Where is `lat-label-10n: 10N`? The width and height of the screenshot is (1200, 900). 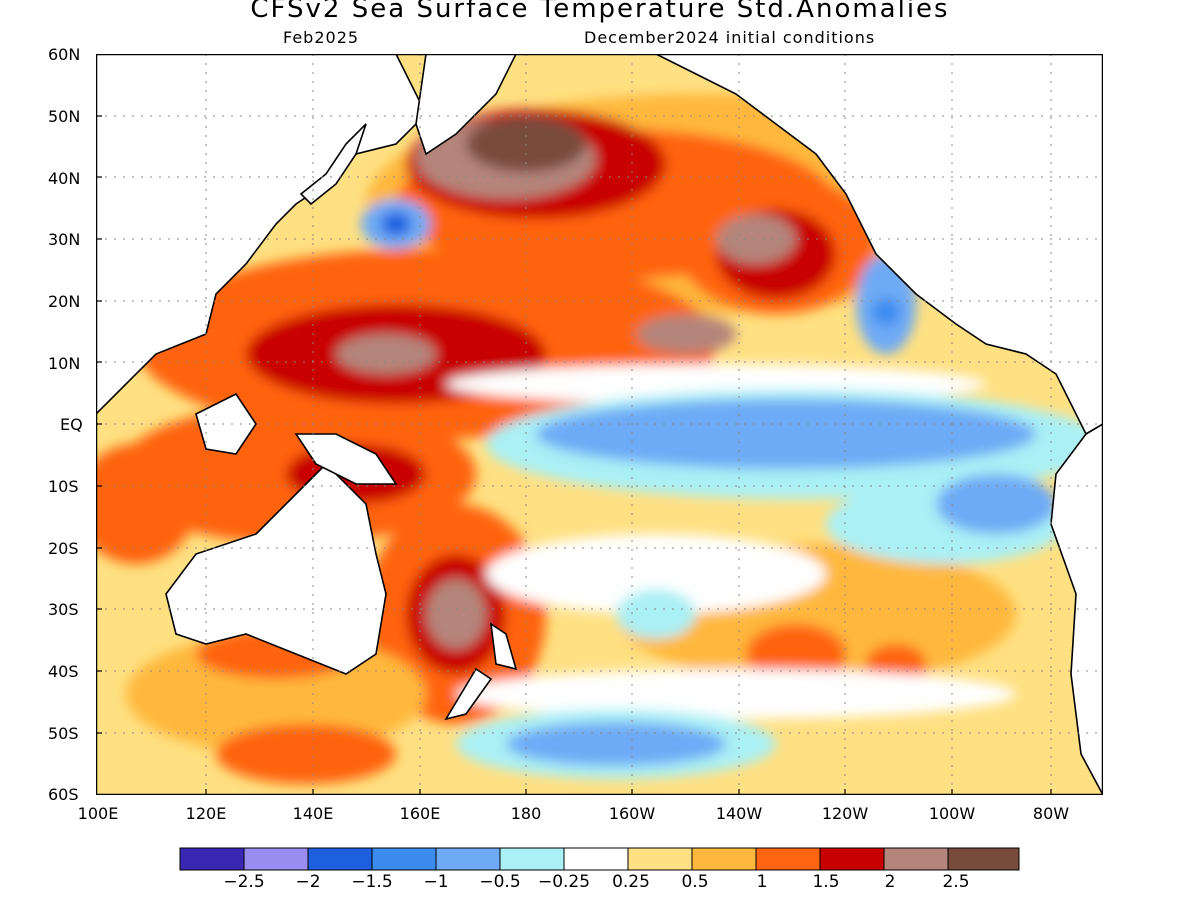 lat-label-10n: 10N is located at coordinates (64, 363).